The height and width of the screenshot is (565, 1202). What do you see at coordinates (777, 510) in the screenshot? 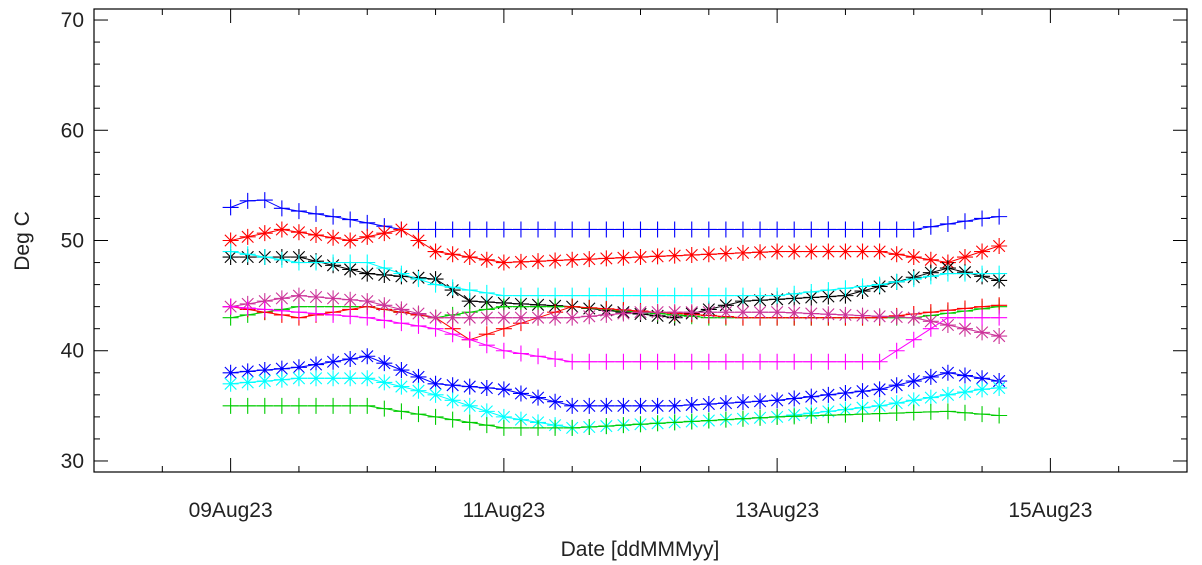
I see `x-tick-label: 13Aug23` at bounding box center [777, 510].